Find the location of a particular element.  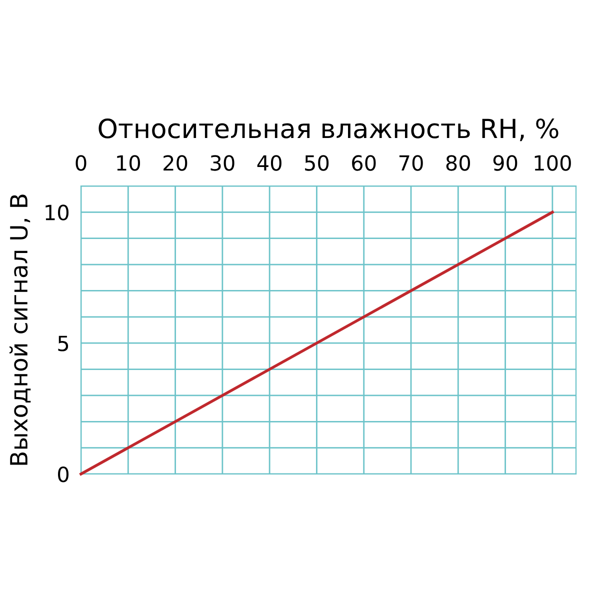

x-tick-label: 30 is located at coordinates (222, 163).